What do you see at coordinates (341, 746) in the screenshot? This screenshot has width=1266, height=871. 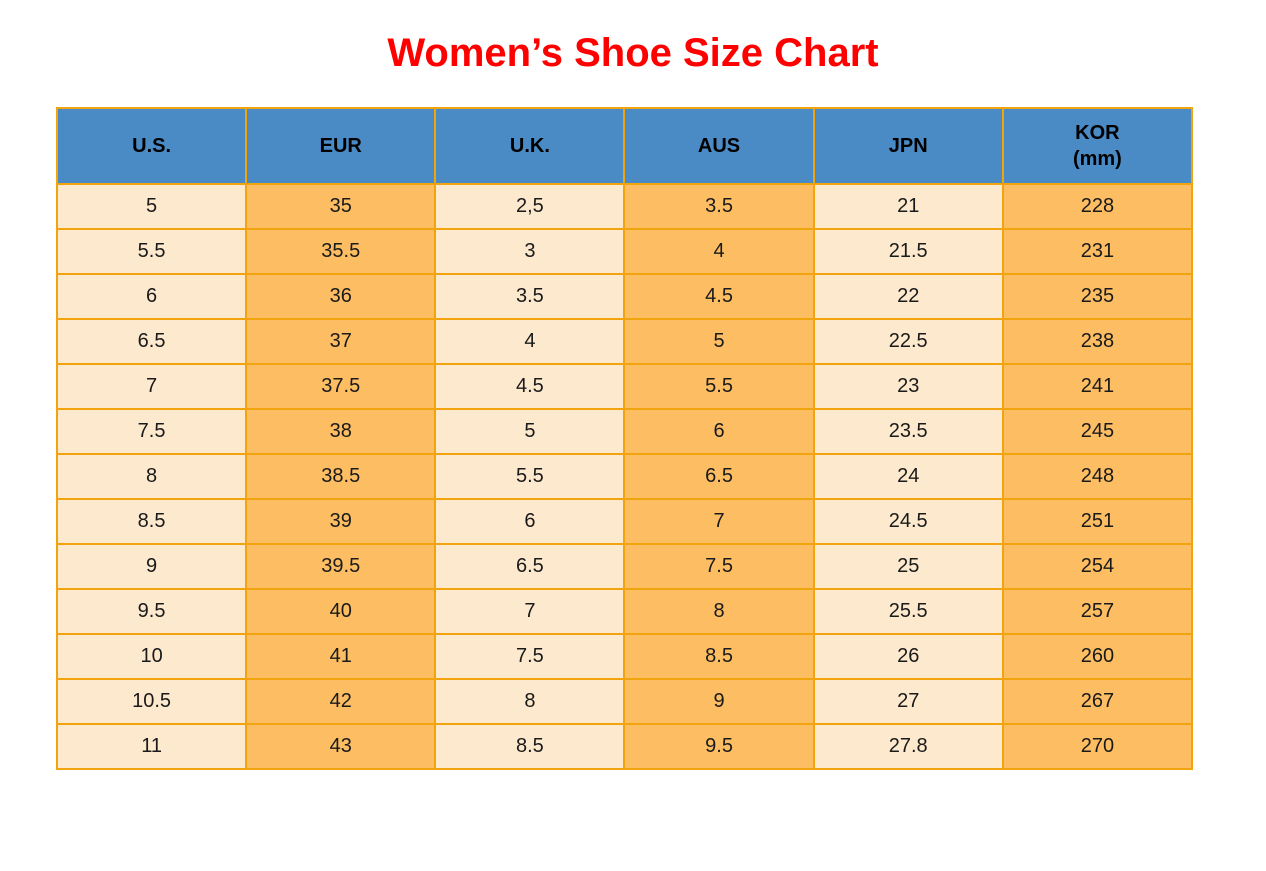 I see `table-cell-eur: 43` at bounding box center [341, 746].